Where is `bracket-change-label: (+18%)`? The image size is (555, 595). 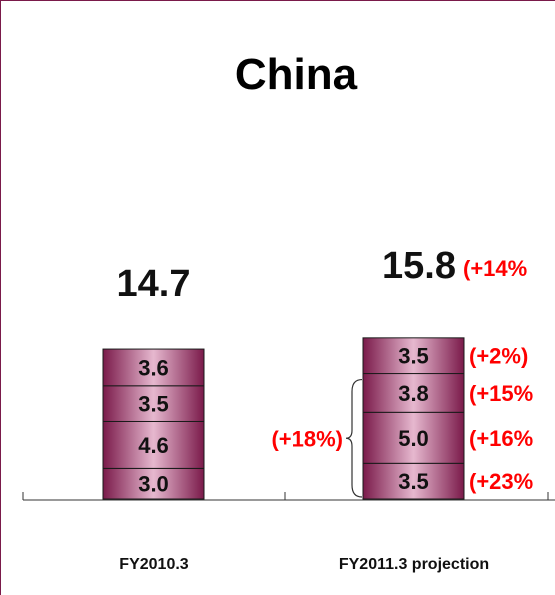 bracket-change-label: (+18%) is located at coordinates (307, 438).